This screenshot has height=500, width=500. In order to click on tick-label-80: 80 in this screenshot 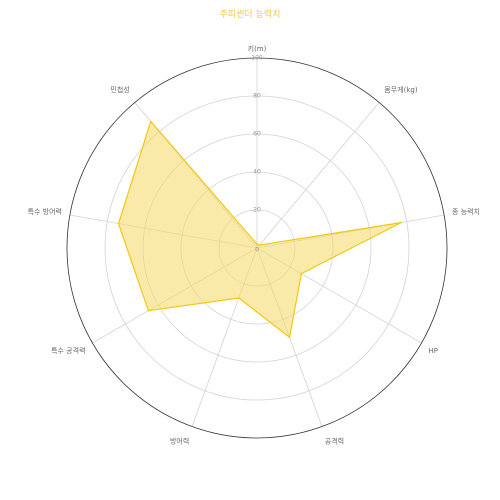, I will do `click(257, 96)`.